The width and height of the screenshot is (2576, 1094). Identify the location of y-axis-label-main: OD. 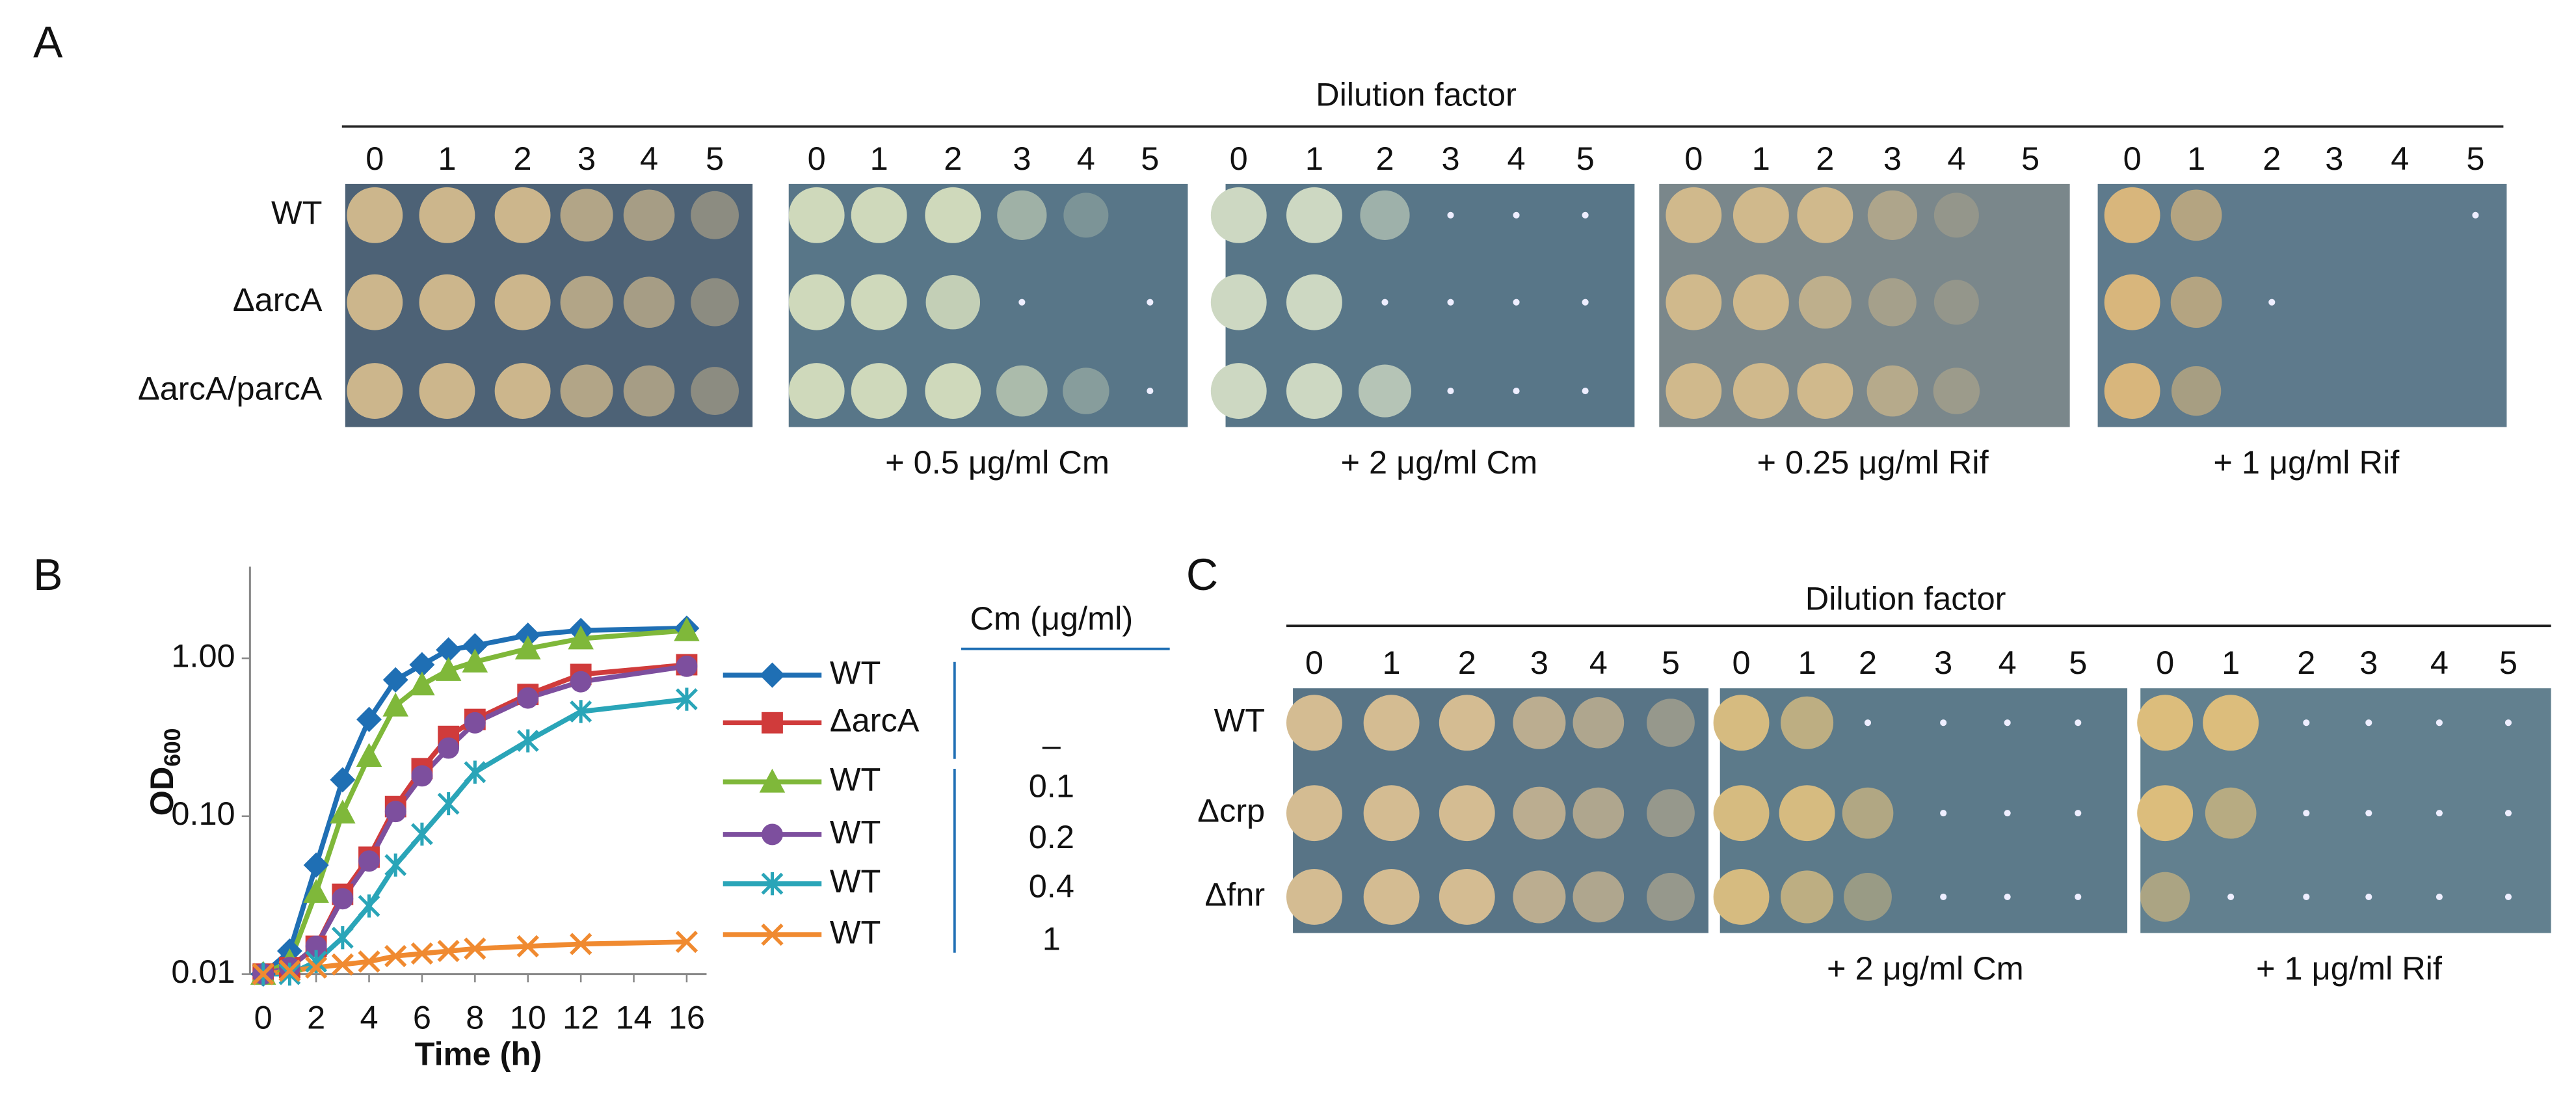
(161, 791).